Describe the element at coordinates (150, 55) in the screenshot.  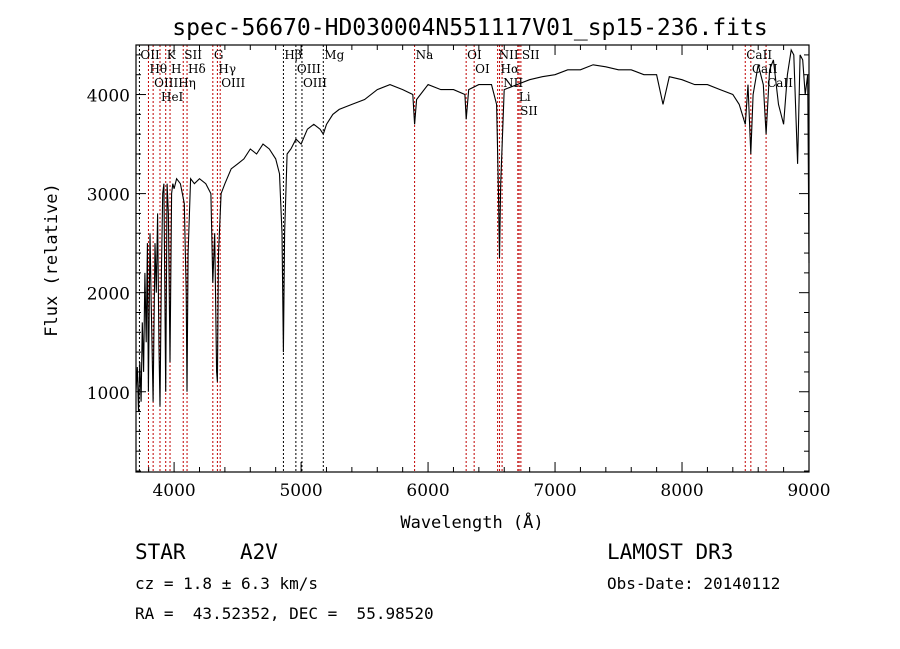
I see `line-label: OII` at that location.